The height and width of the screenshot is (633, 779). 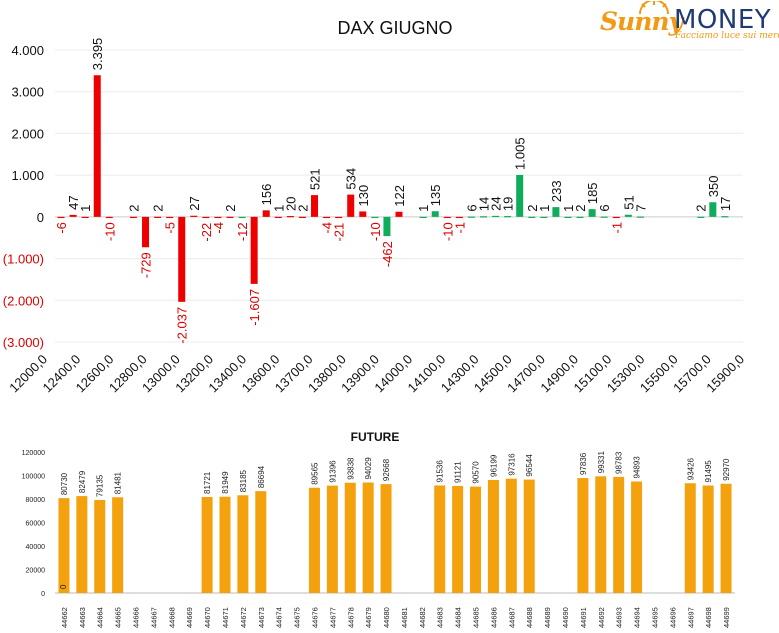 What do you see at coordinates (350, 617) in the screenshot?
I see `x-tick-label: 44678` at bounding box center [350, 617].